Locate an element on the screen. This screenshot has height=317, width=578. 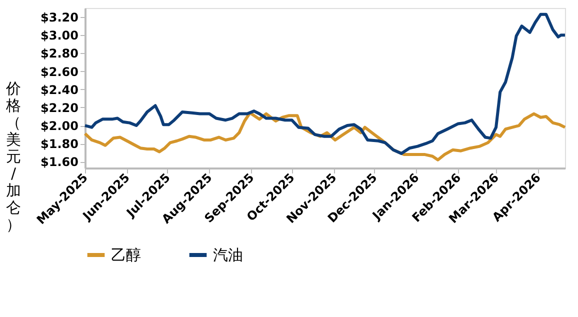
y-tick-label: $3.20 is located at coordinates (59, 17).